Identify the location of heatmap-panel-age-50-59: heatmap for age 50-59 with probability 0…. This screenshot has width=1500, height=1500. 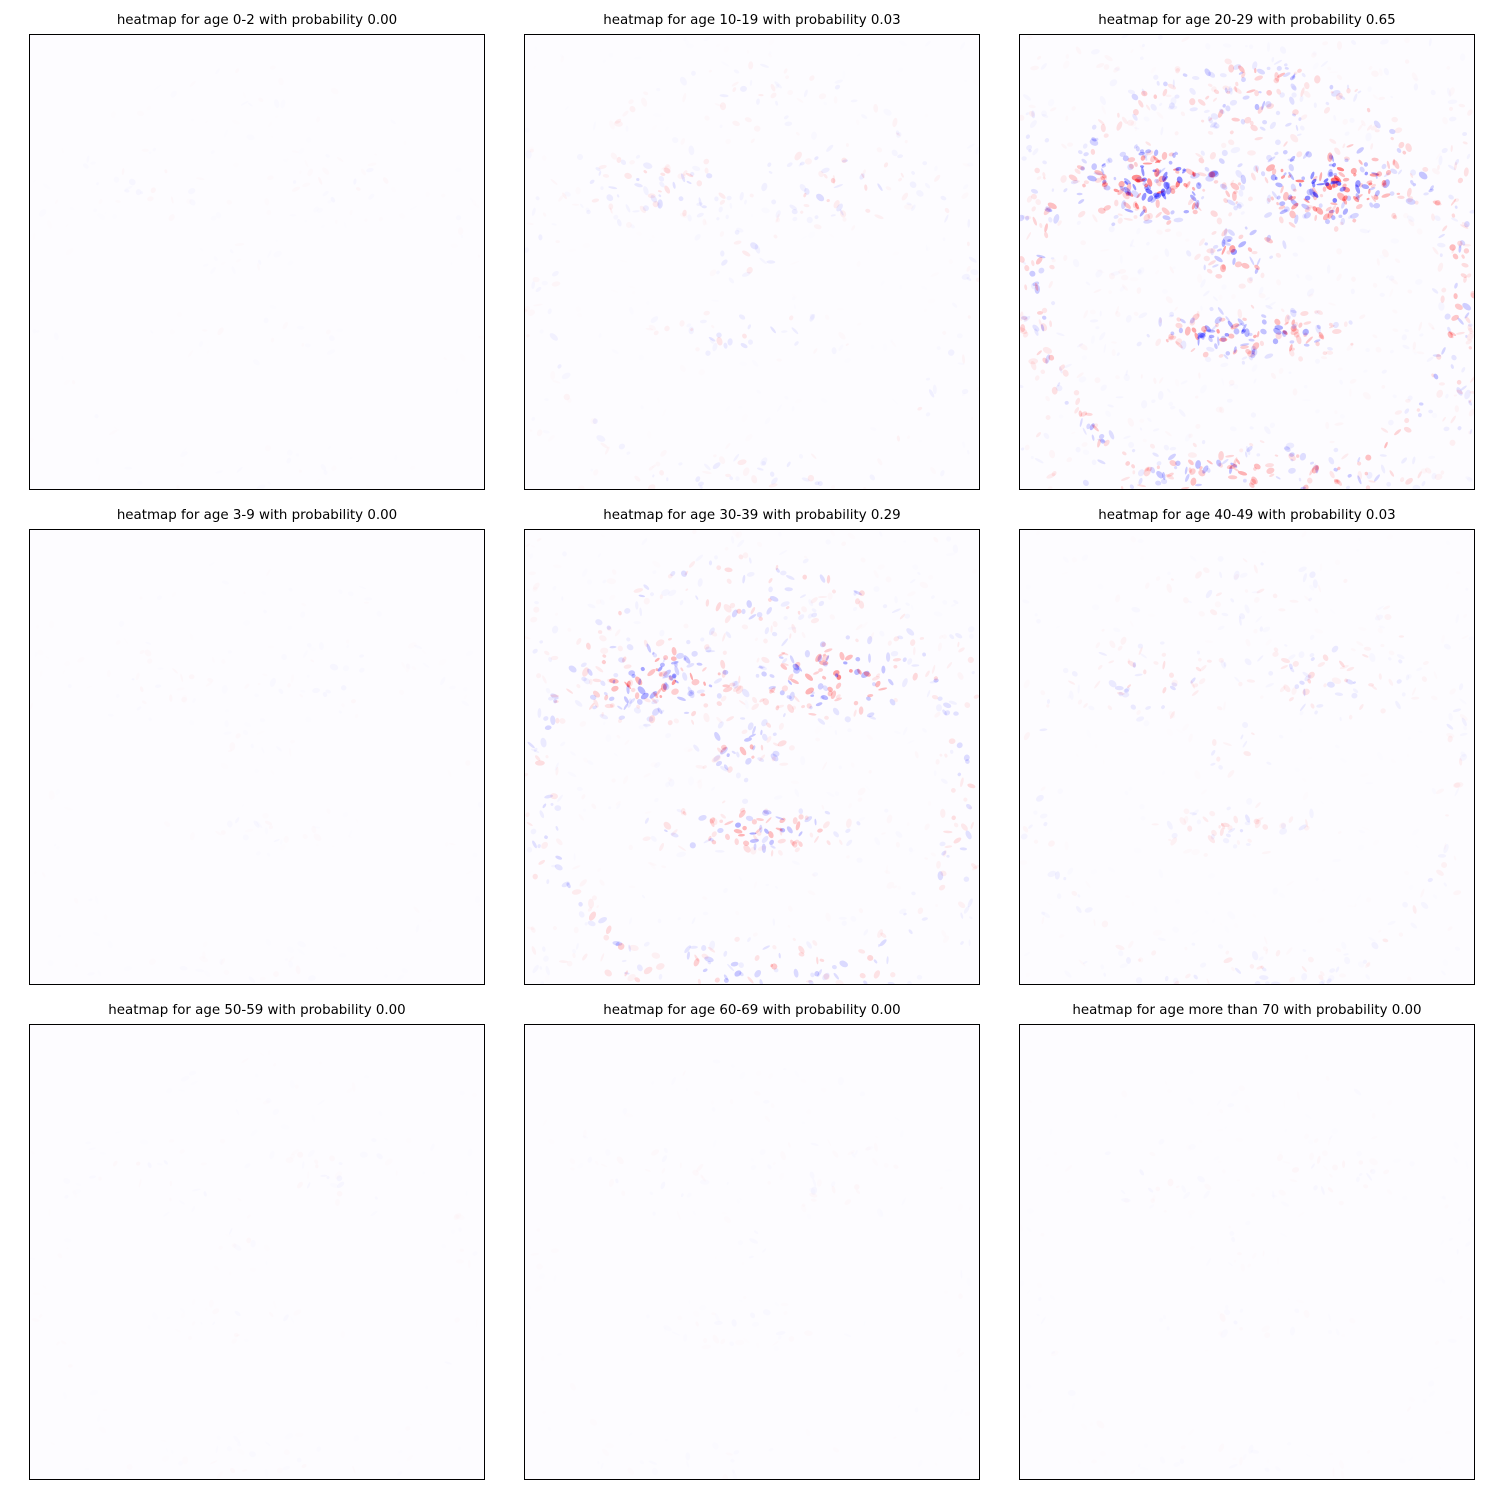
(257, 1240).